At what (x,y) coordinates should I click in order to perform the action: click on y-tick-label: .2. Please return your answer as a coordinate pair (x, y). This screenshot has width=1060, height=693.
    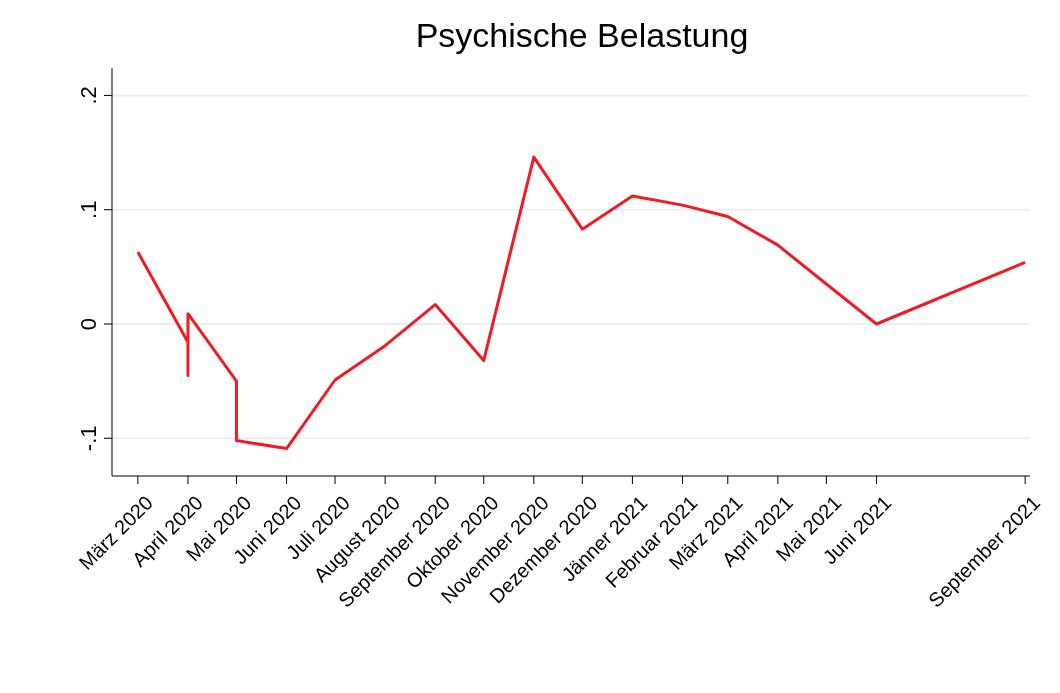
    Looking at the image, I should click on (88, 95).